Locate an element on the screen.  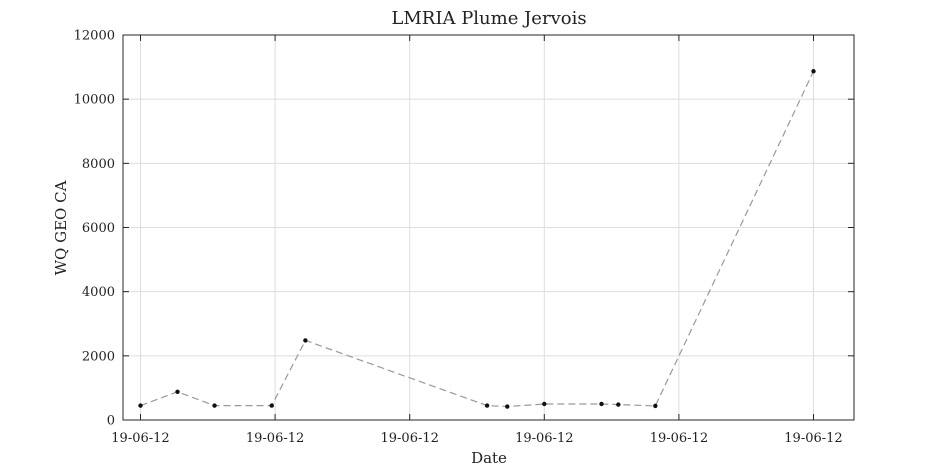
y-tick-label: 4000 is located at coordinates (98, 292).